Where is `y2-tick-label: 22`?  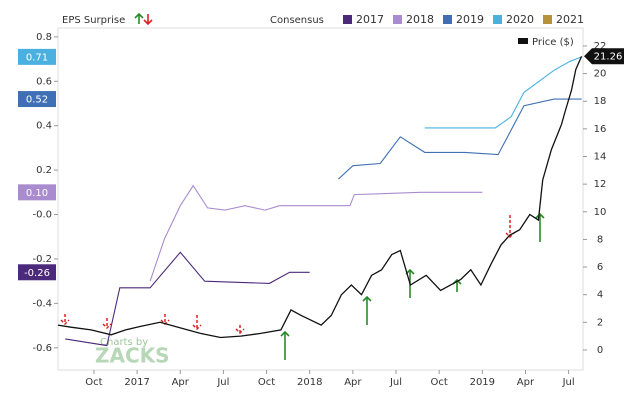
y2-tick-label: 22 is located at coordinates (600, 46).